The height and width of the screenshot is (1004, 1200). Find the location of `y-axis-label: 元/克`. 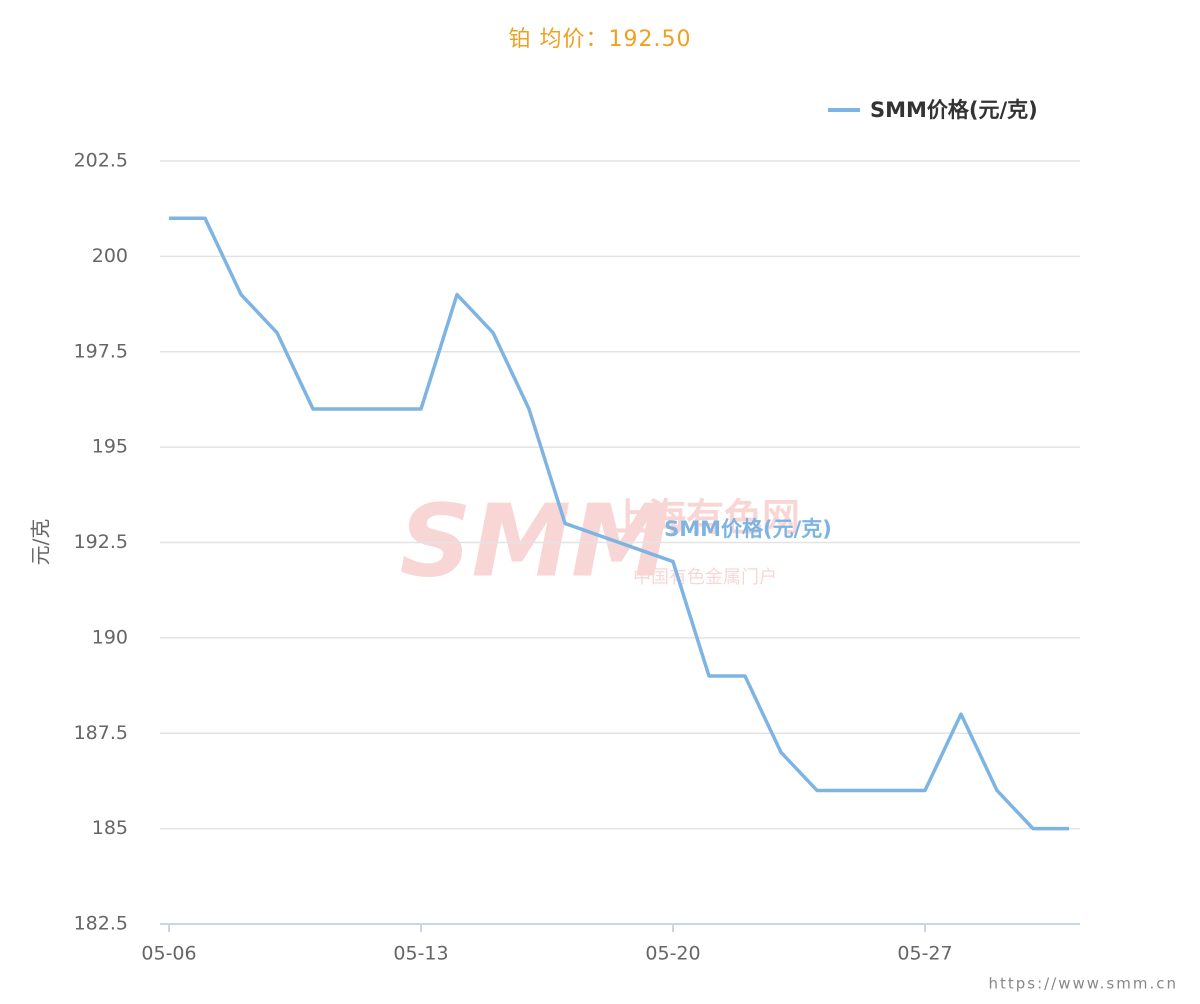

y-axis-label: 元/克 is located at coordinates (41, 542).